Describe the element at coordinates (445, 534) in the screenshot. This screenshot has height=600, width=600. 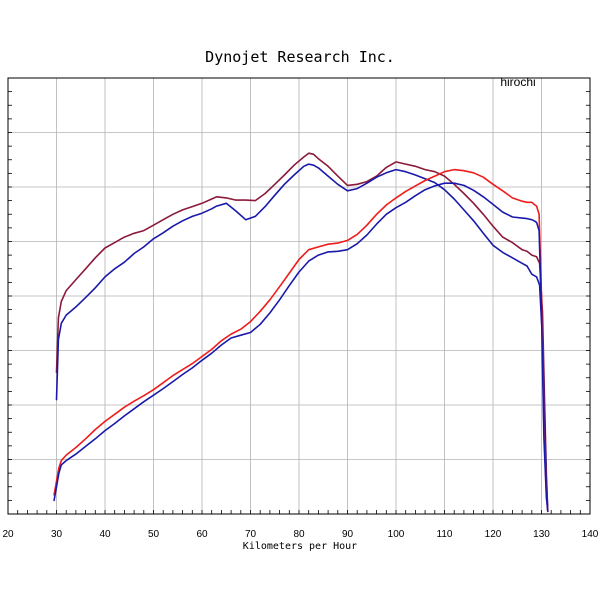
I see `x-tick-label: 110` at that location.